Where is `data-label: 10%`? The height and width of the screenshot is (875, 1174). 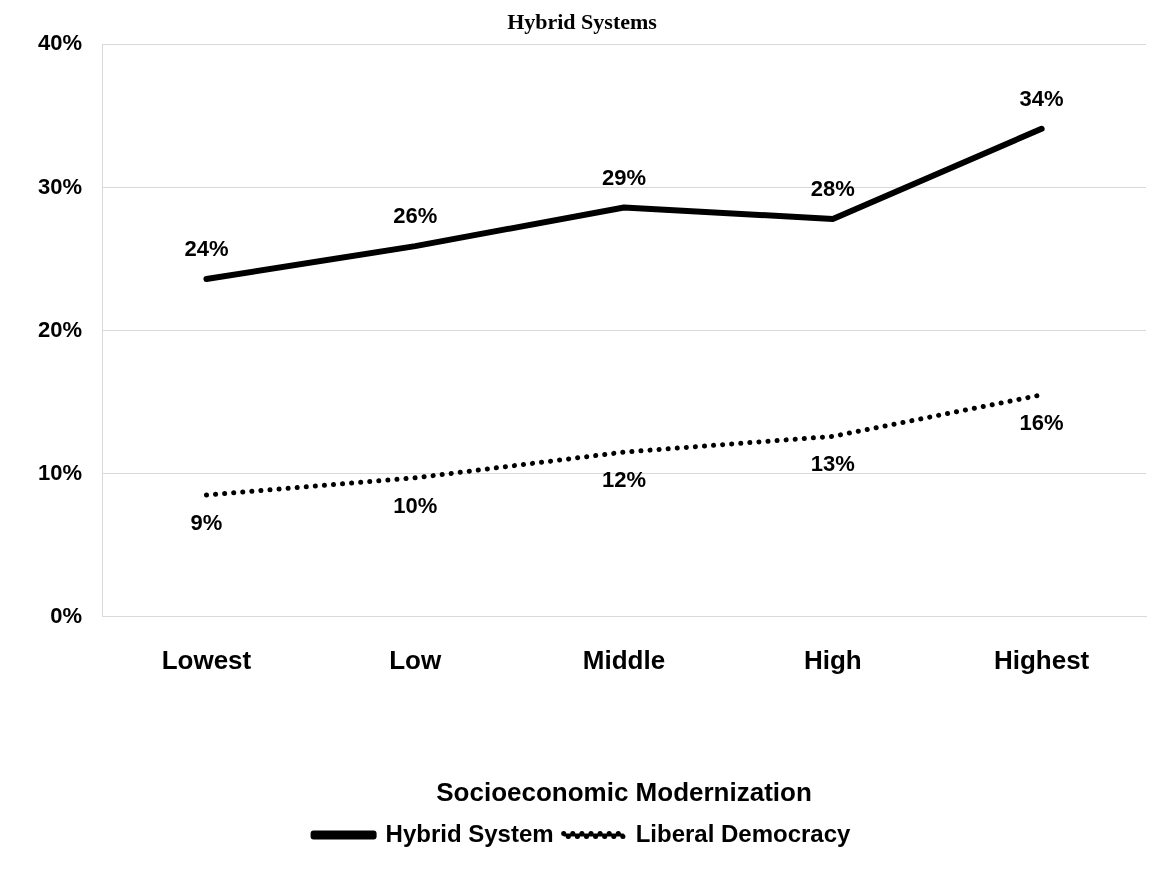 data-label: 10% is located at coordinates (415, 505).